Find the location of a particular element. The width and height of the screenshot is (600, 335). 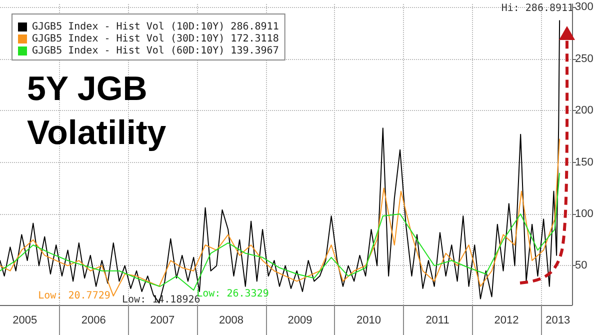

legend-label: GJGB5 Index - Hist Vol (10D:10Y) 286.8911 is located at coordinates (155, 27).